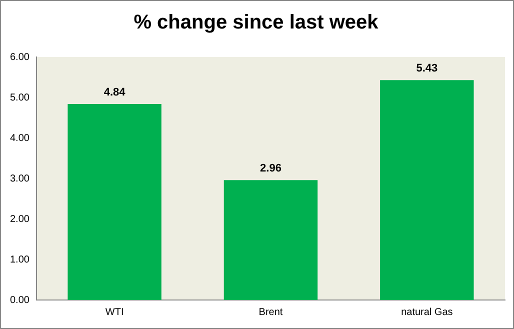 This screenshot has width=514, height=329. Describe the element at coordinates (20, 178) in the screenshot. I see `y-tick-label: 3.00` at that location.